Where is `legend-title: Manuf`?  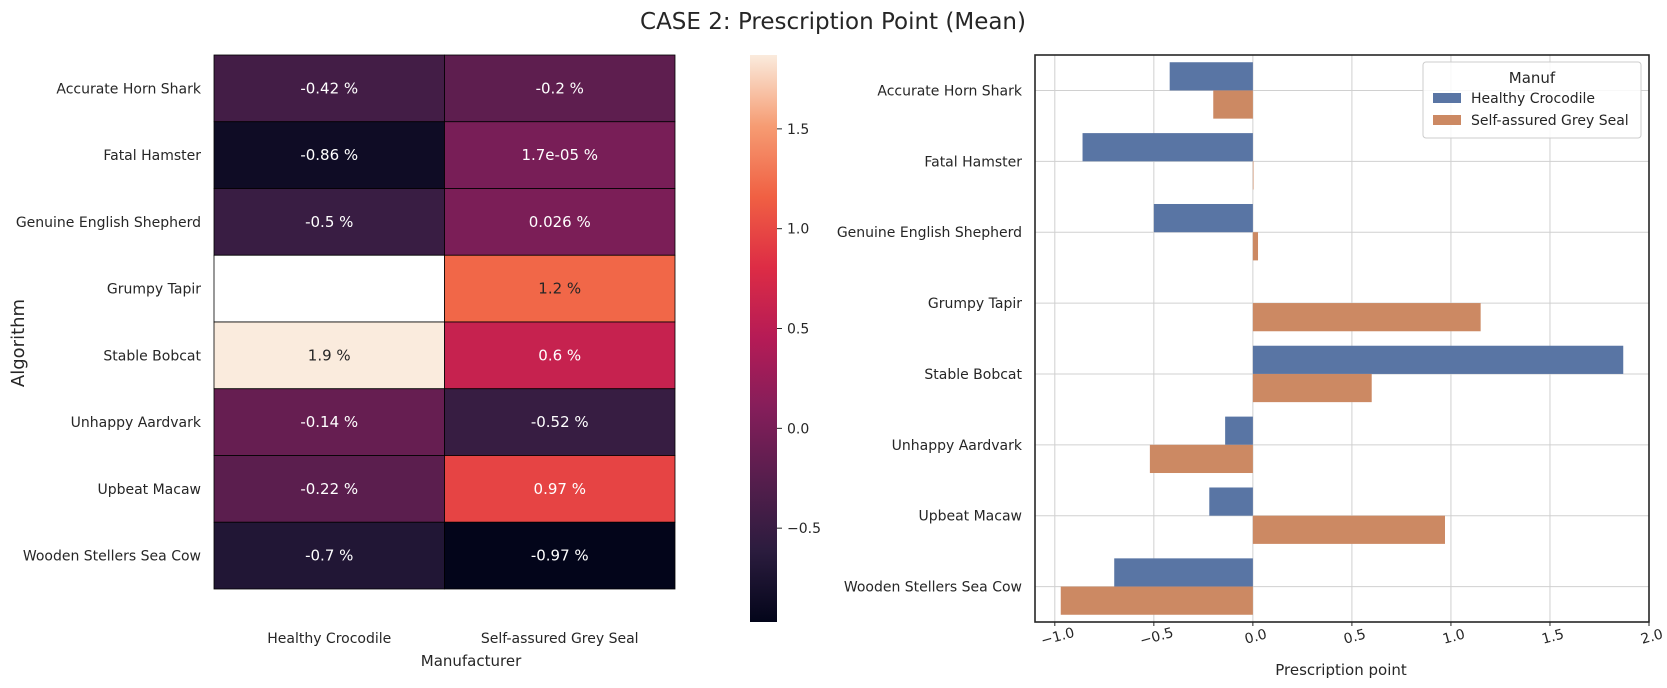
legend-title: Manuf is located at coordinates (1532, 78).